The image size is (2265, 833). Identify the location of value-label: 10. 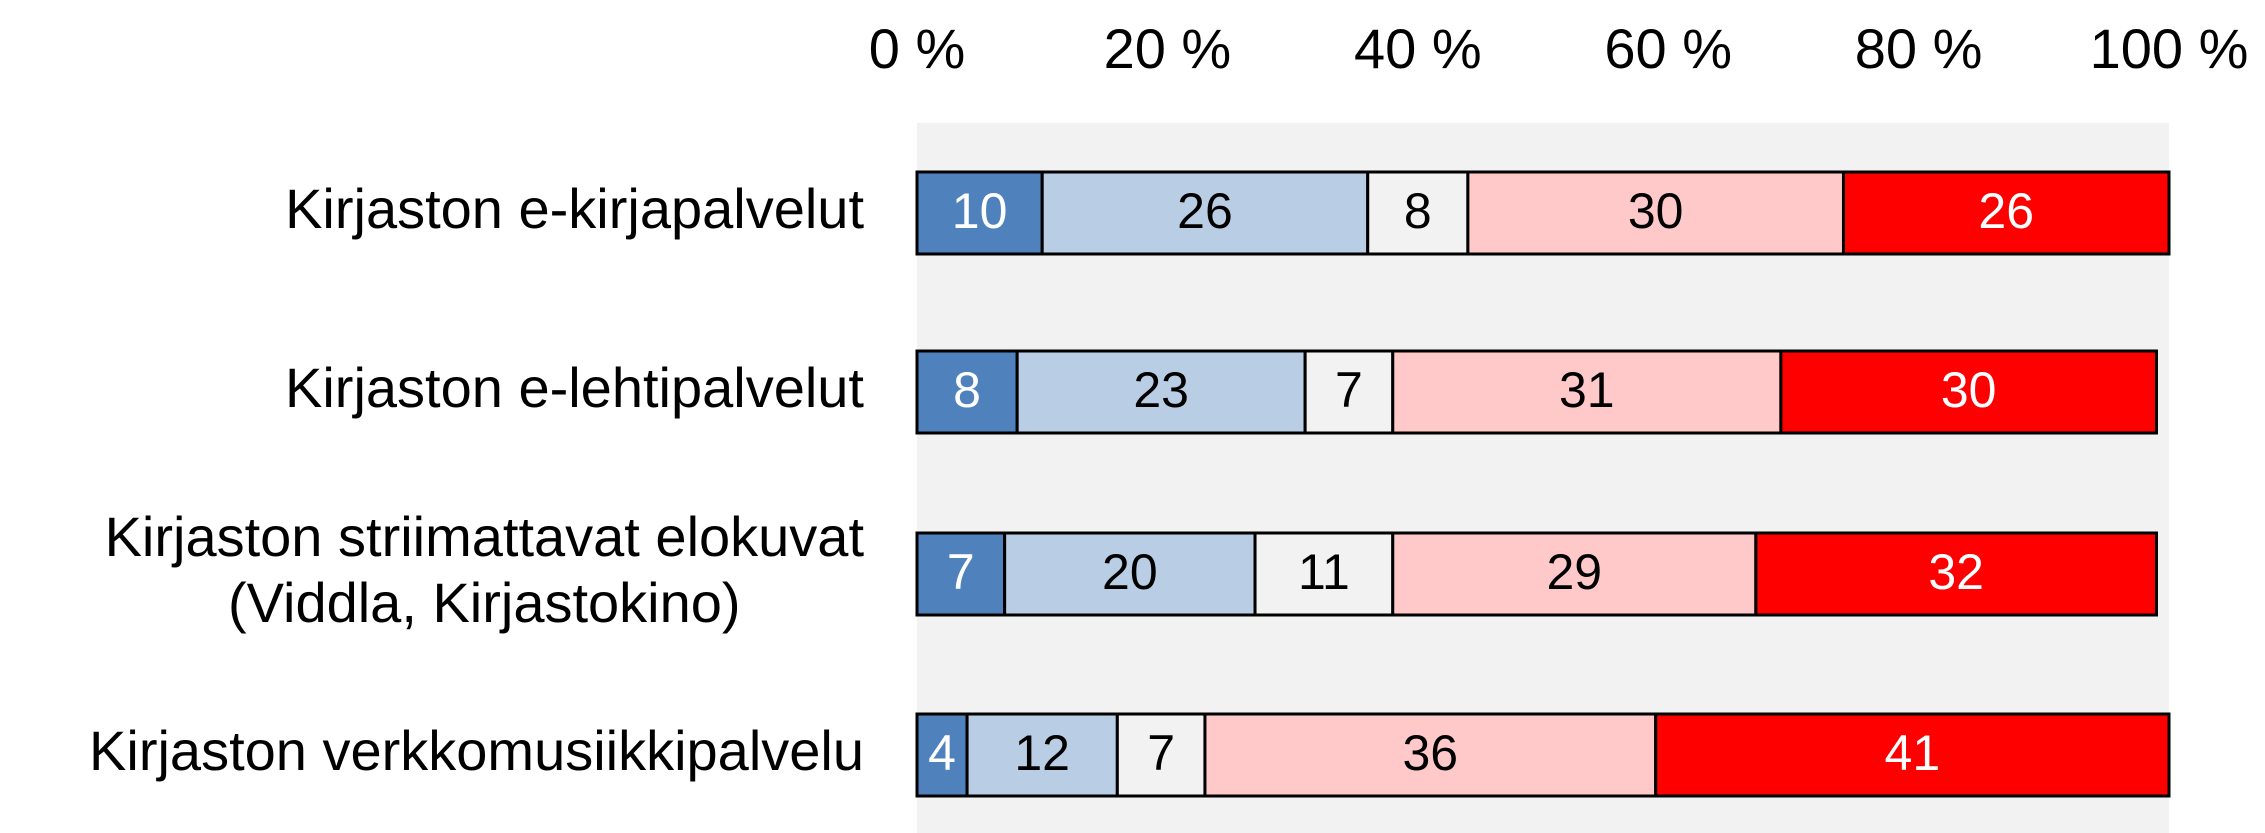
(980, 211).